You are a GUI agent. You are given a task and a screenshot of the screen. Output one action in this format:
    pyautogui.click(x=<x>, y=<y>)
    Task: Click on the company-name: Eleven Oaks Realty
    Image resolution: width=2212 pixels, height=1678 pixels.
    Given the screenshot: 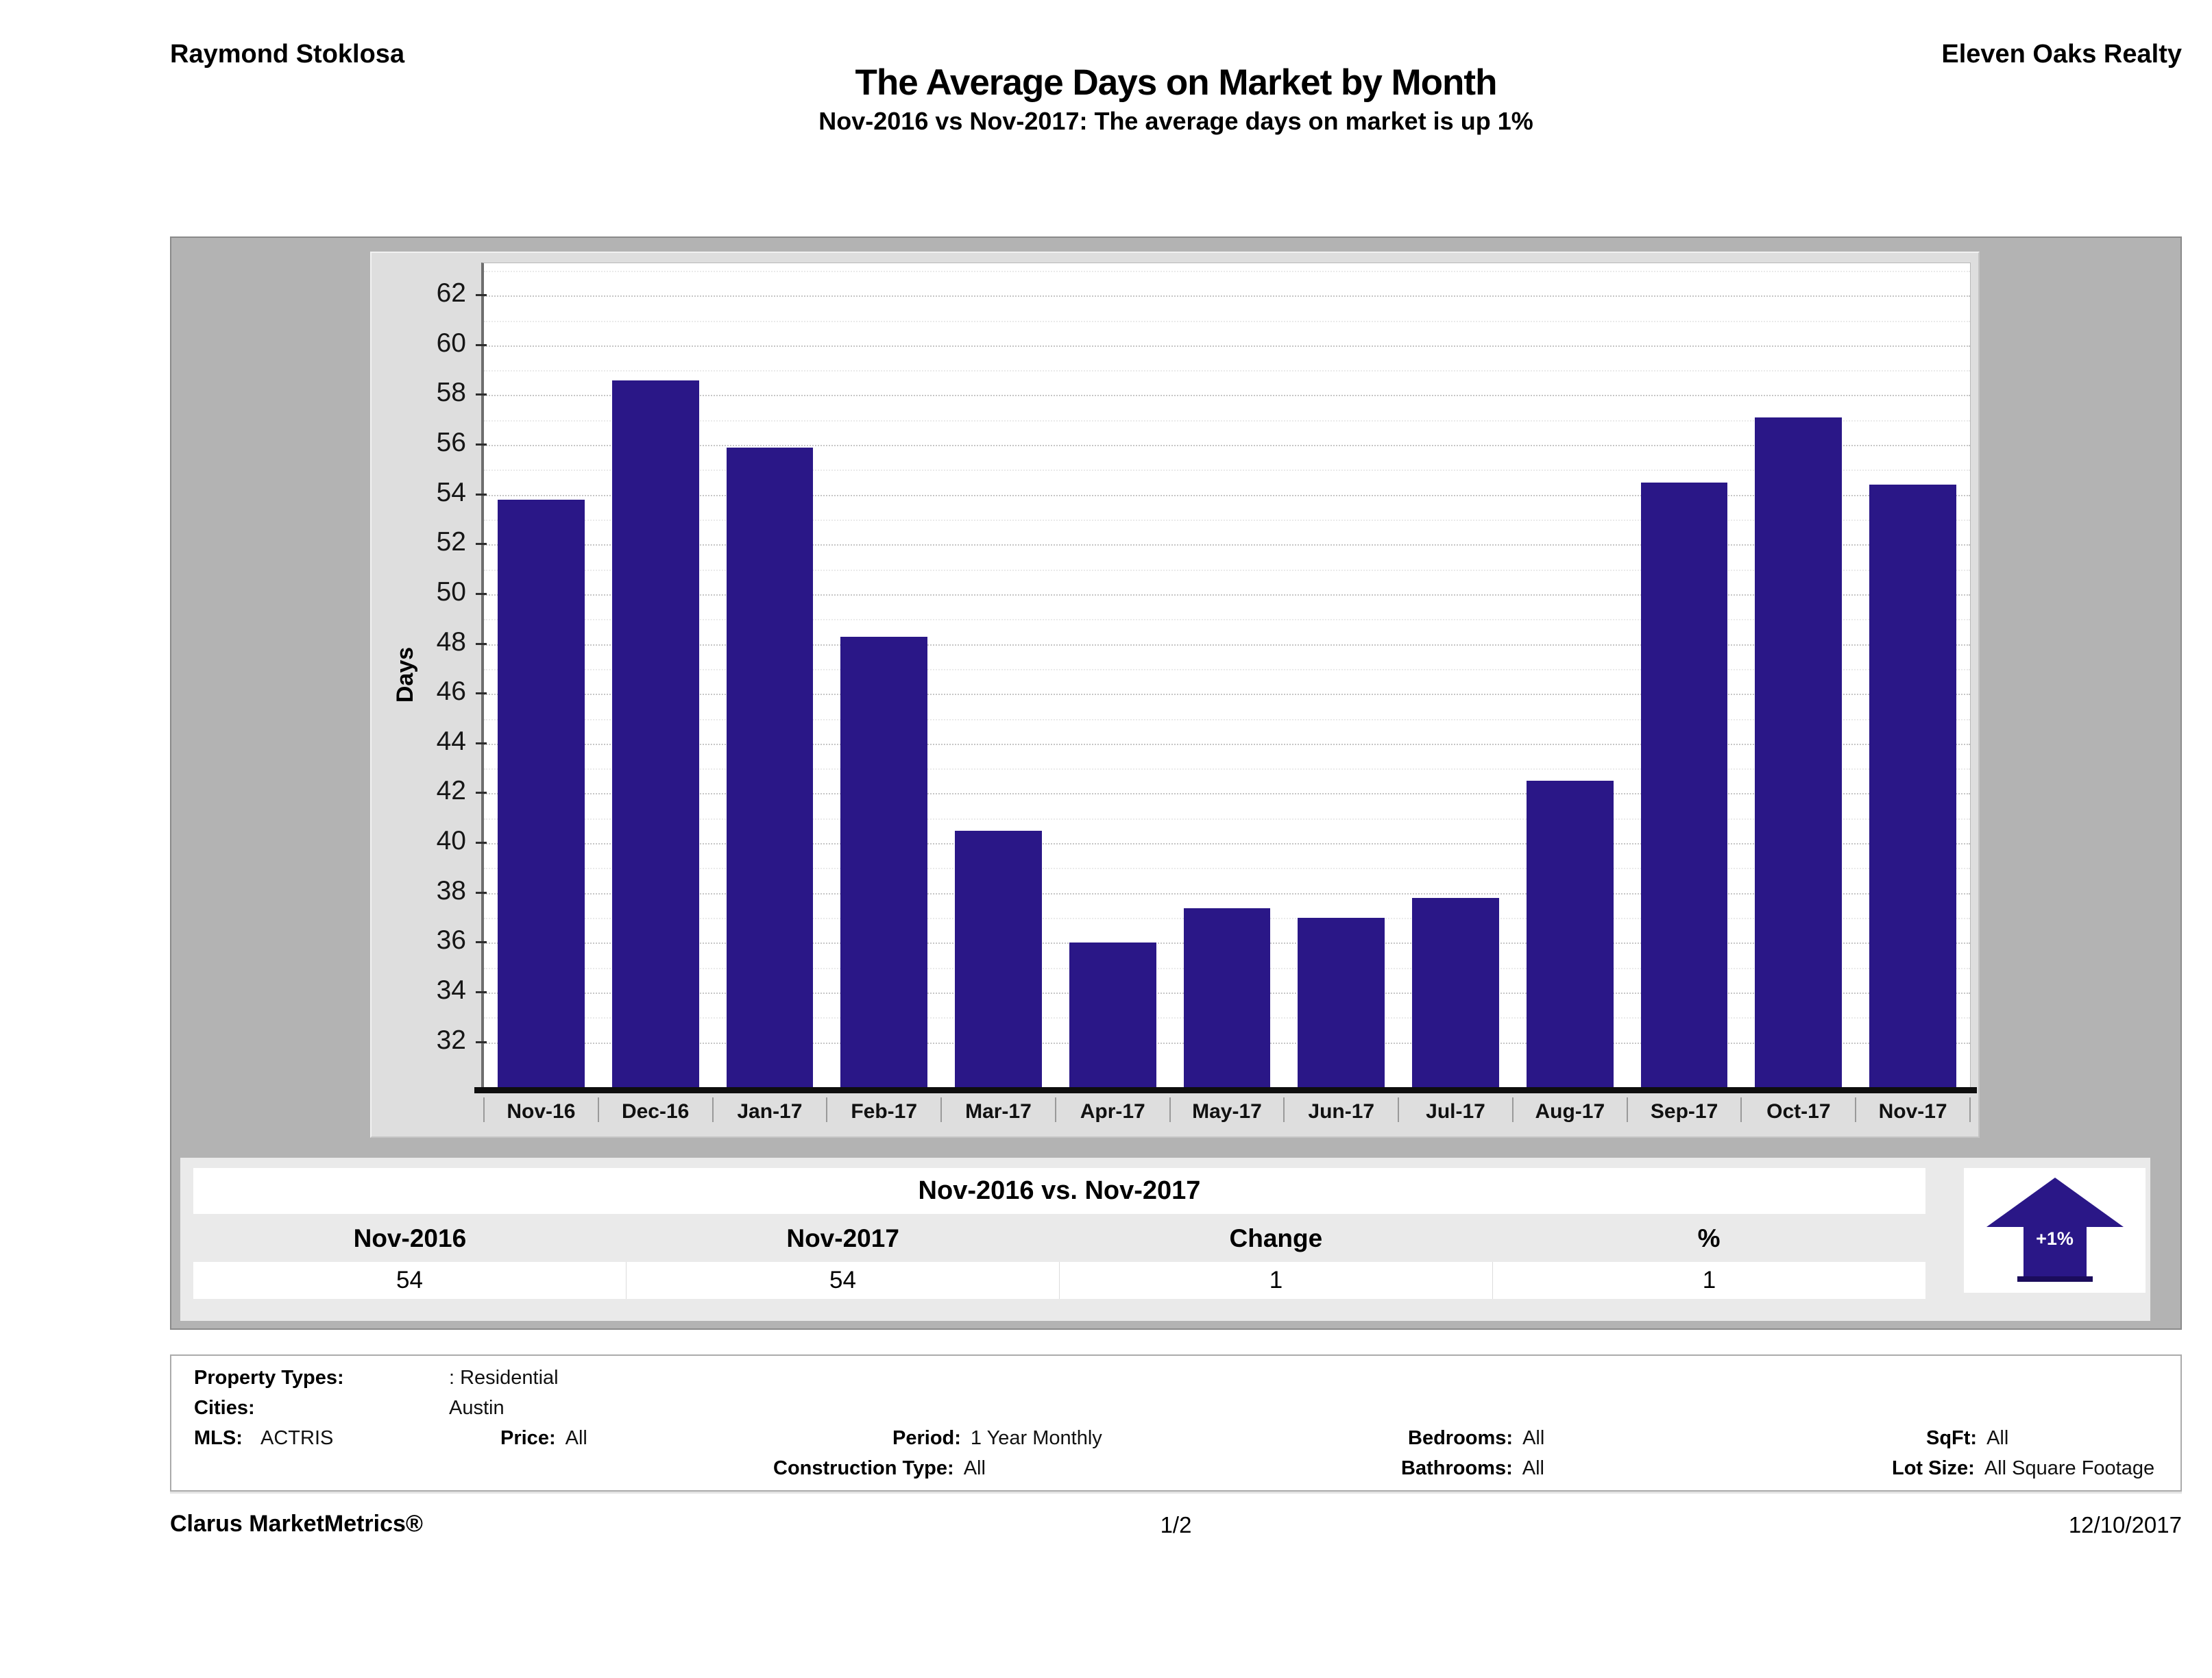 What is the action you would take?
    pyautogui.click(x=2061, y=54)
    